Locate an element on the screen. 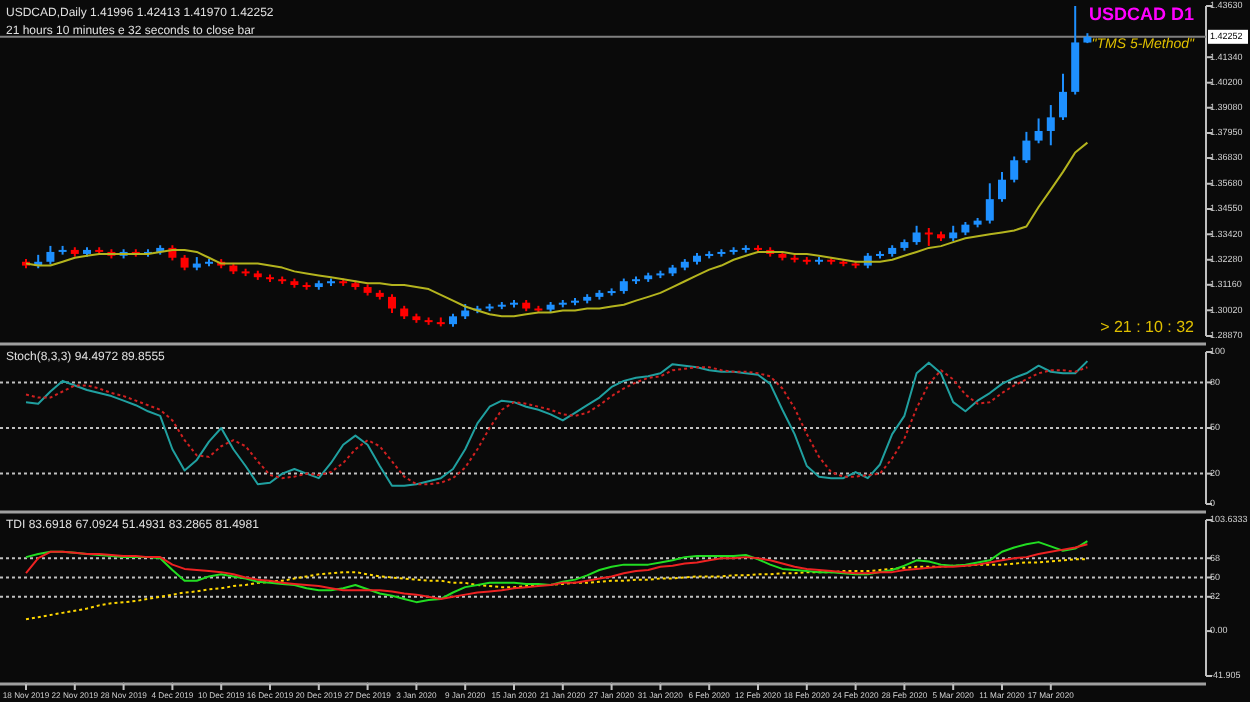 The image size is (1250, 702). line-series is located at coordinates (557, 589).